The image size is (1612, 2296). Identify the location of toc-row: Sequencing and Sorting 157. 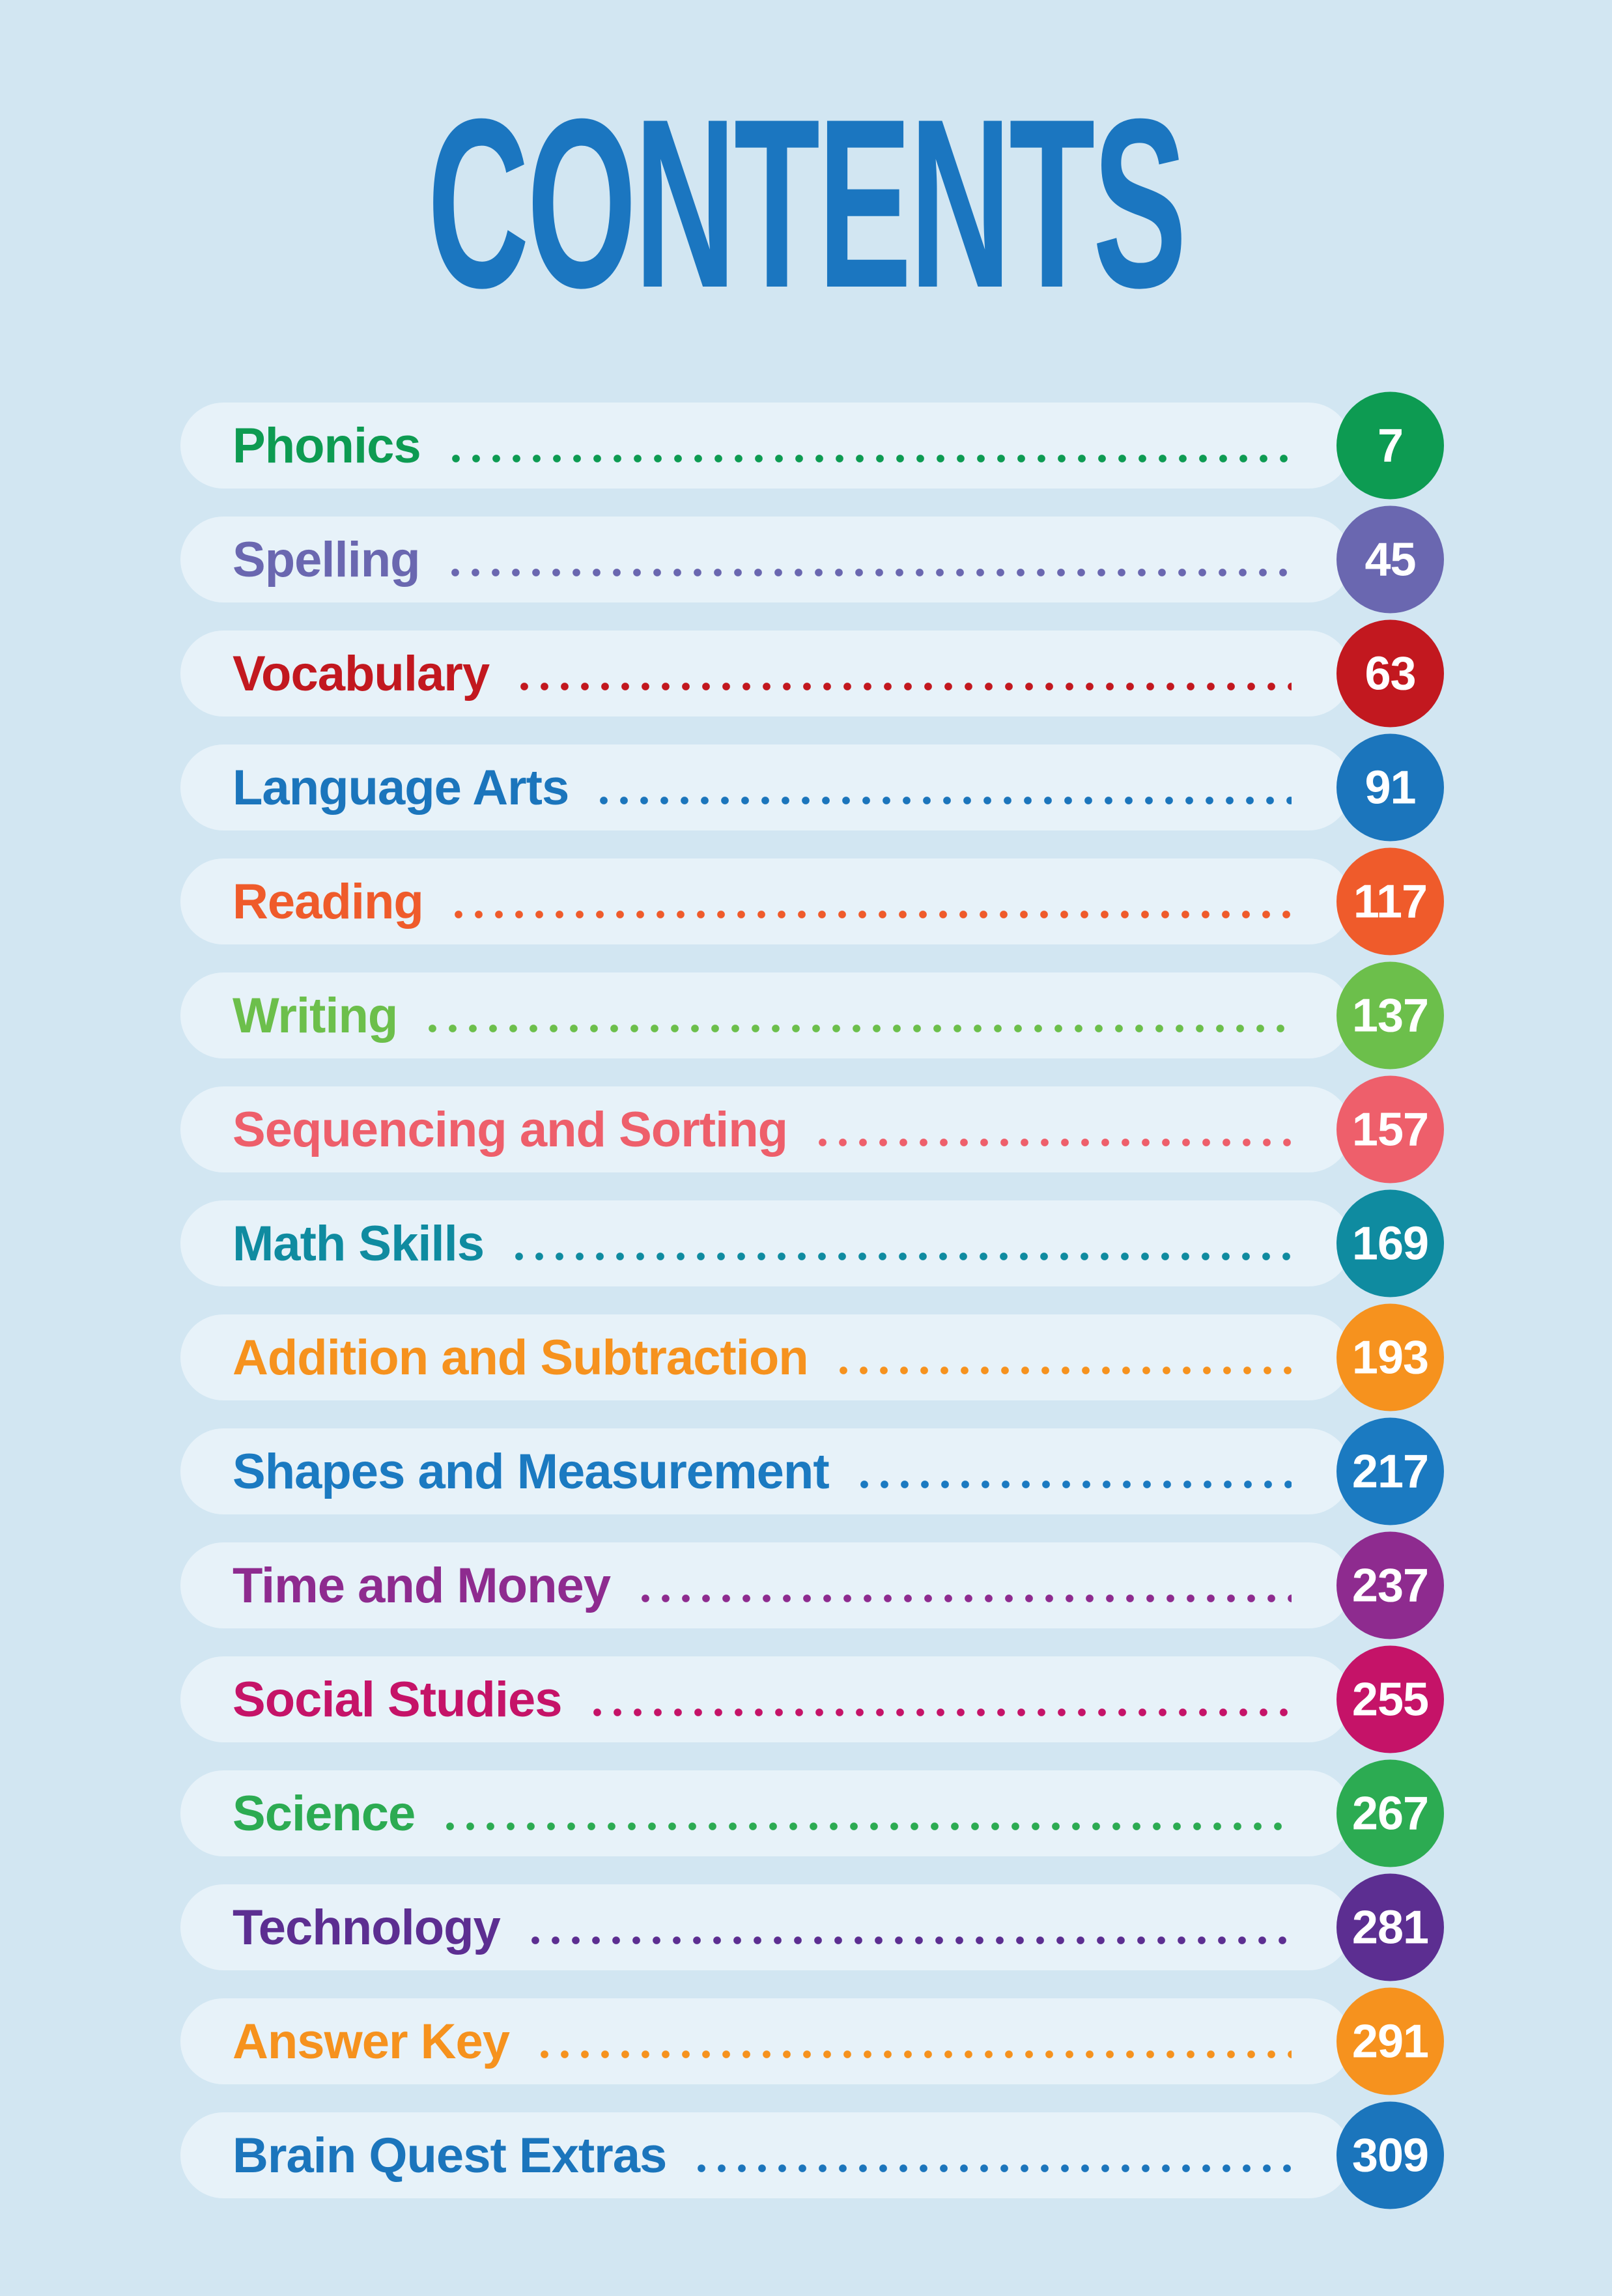
(812, 1129).